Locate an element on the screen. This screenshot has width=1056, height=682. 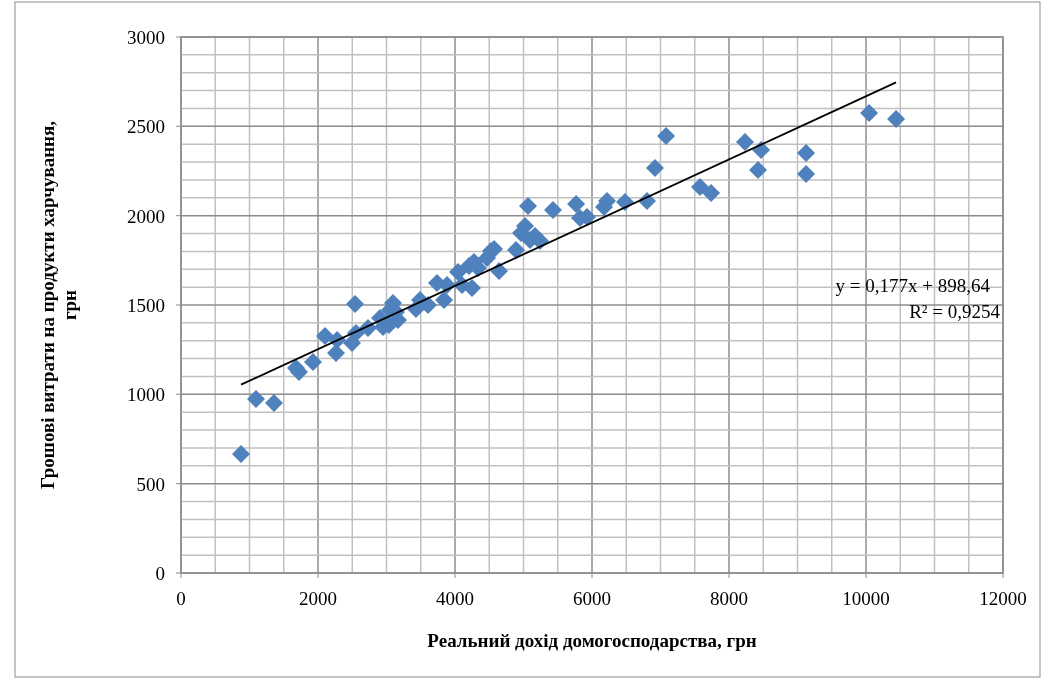
y-tick-label: 2000 is located at coordinates (146, 216).